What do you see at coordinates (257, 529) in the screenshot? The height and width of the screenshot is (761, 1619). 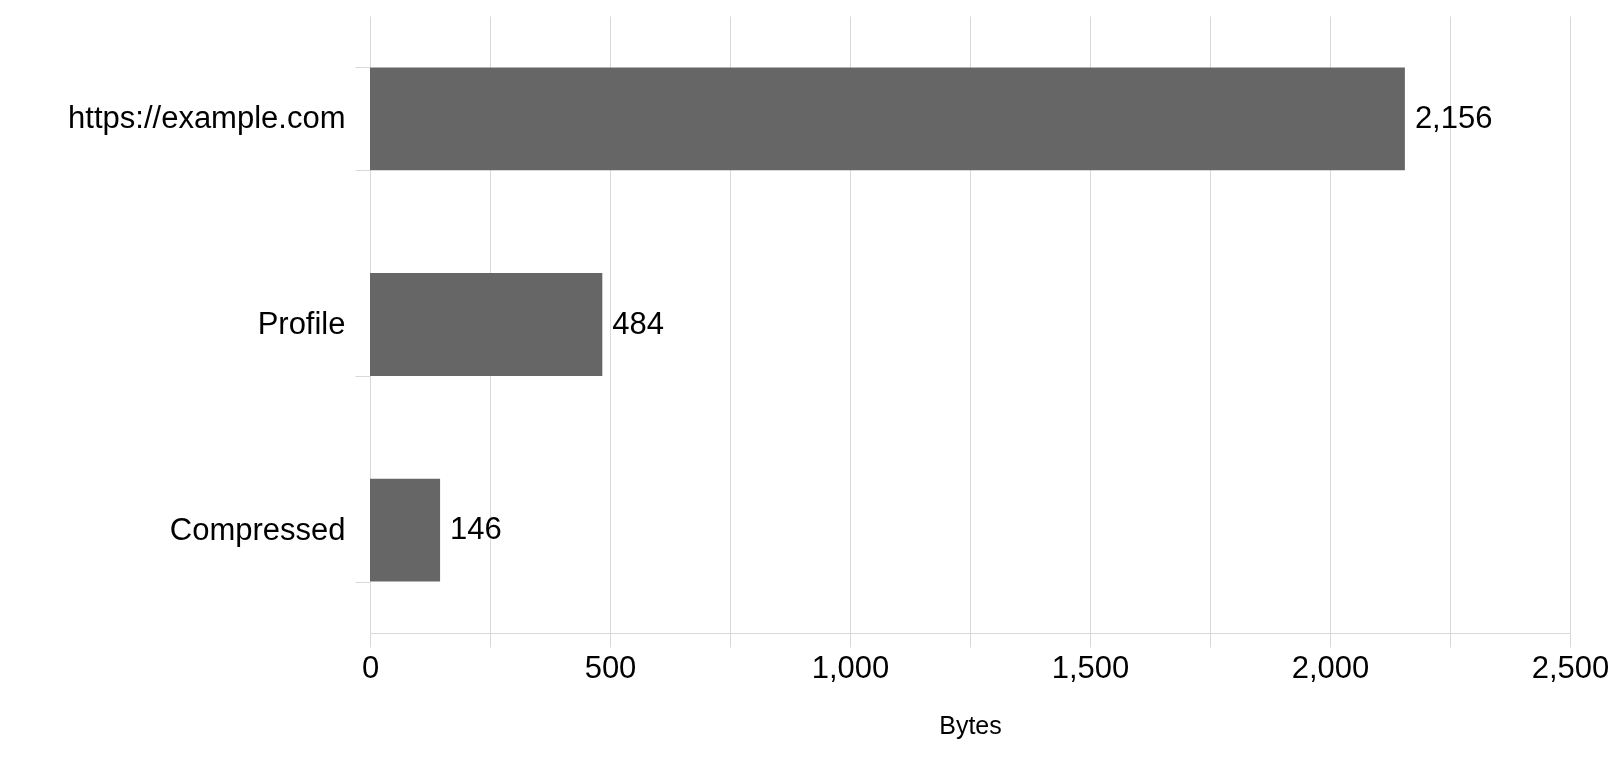 I see `y-tick-label: Compressed` at bounding box center [257, 529].